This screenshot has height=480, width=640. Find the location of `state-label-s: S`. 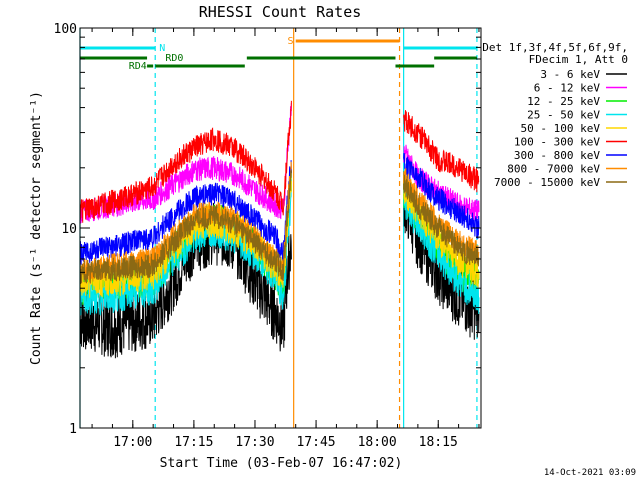

state-label-s: S is located at coordinates (291, 41).